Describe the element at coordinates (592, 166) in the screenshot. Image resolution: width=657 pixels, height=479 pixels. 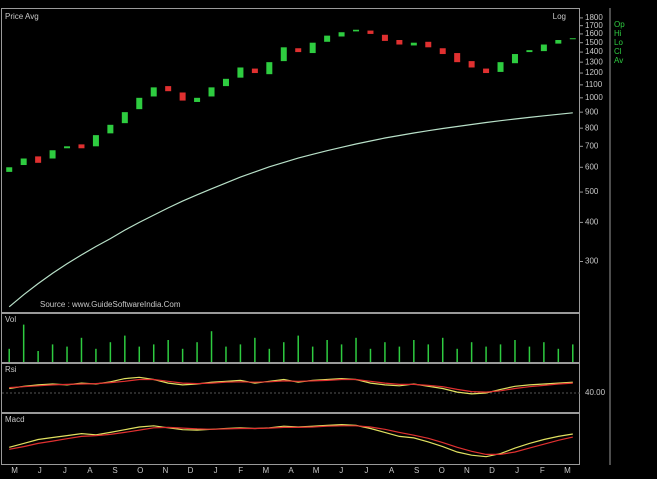
I see `y-tick-label: 600` at that location.